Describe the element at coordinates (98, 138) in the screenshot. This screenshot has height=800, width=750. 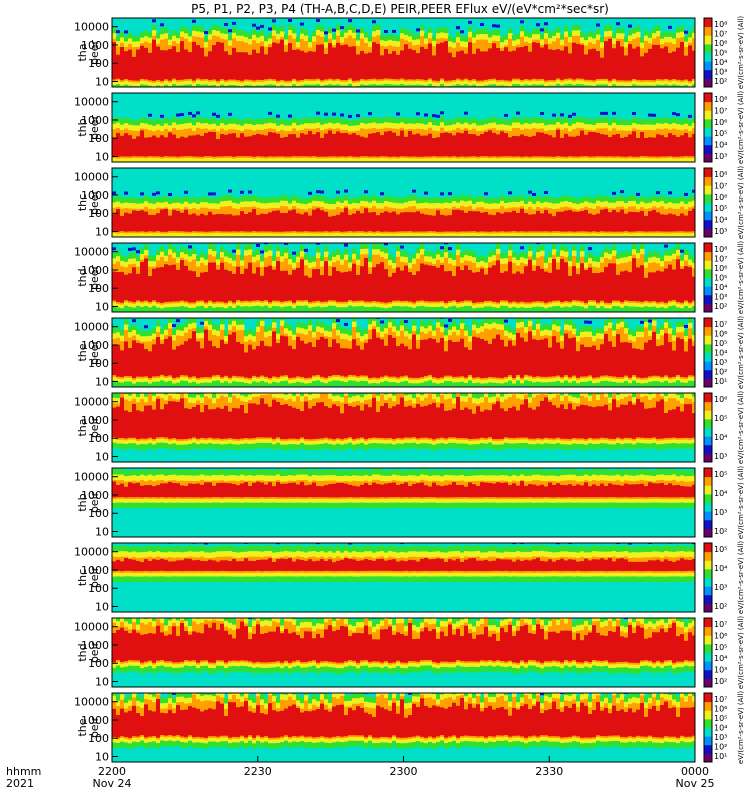
I see `y-tick-label: 100` at that location.